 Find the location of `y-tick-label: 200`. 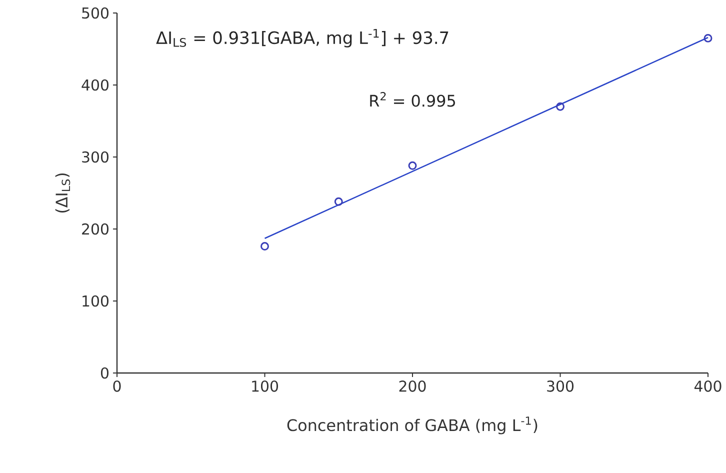

y-tick-label: 200 is located at coordinates (95, 229).